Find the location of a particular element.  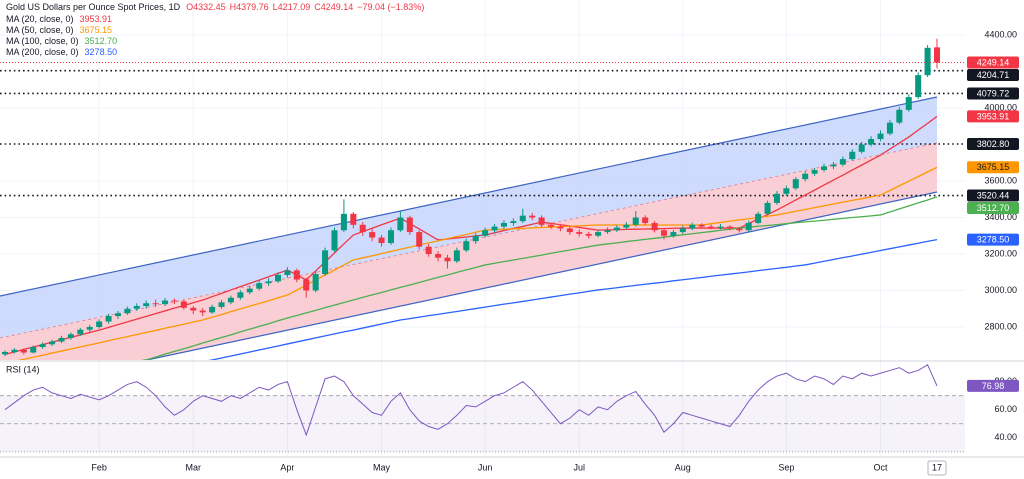

x-tick-label: Jun is located at coordinates (485, 467).